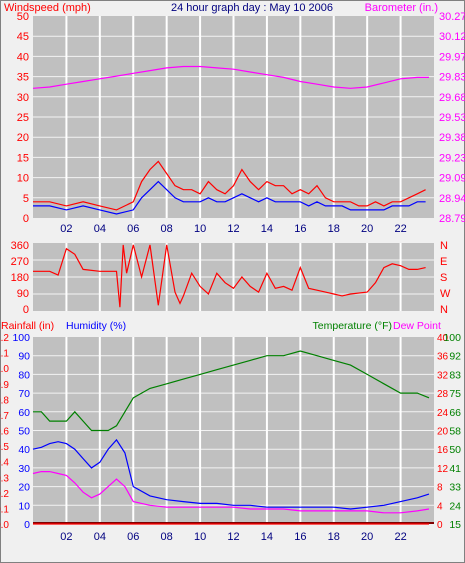 The image size is (465, 563). Describe the element at coordinates (440, 488) in the screenshot. I see `temperature-tick-label: 8` at that location.